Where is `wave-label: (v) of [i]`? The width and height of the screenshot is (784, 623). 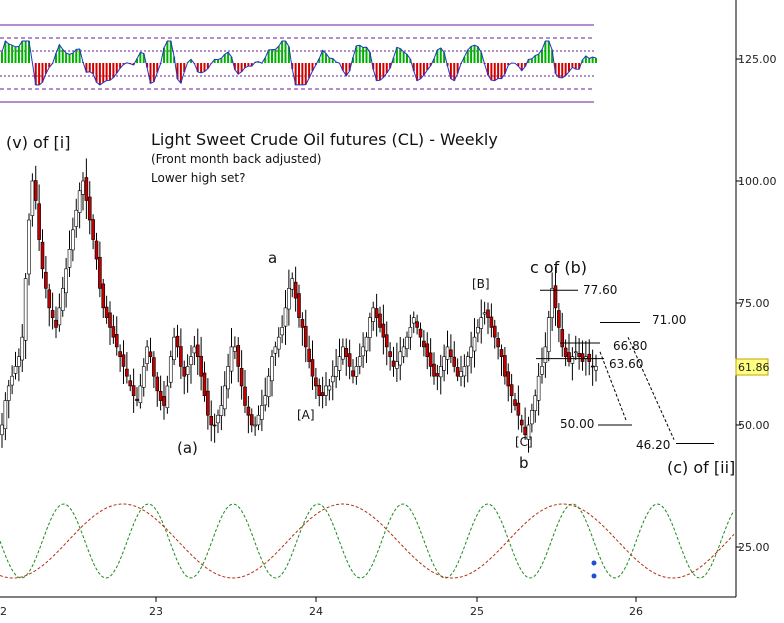 wave-label: (v) of [i] is located at coordinates (38, 142).